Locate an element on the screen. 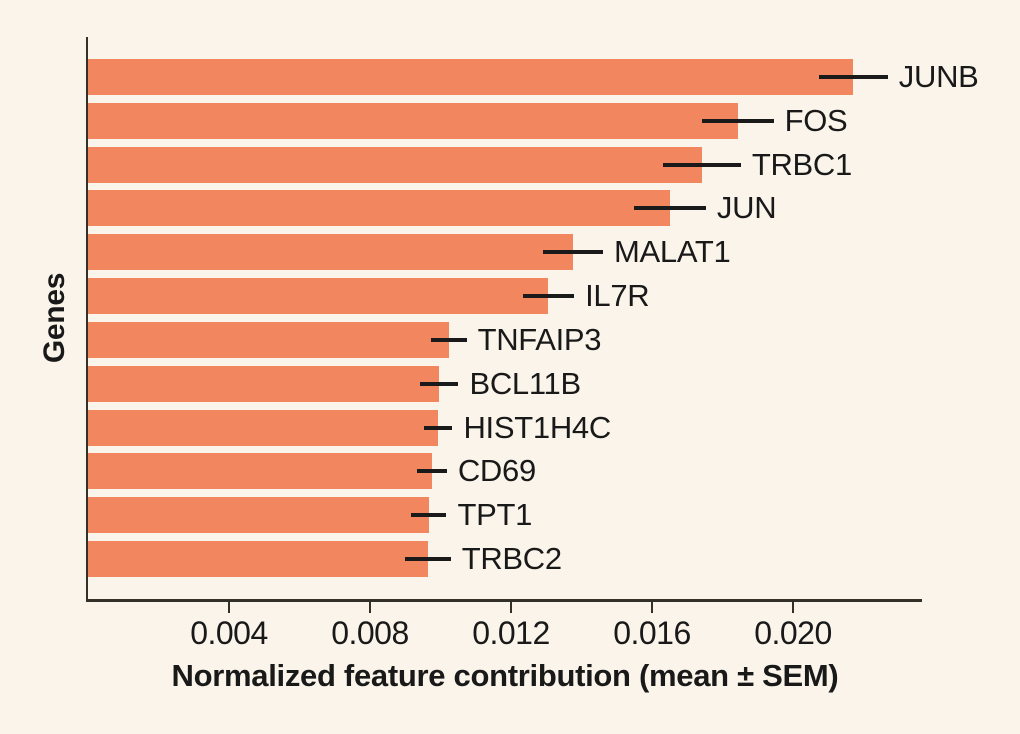  bar-label: JUN is located at coordinates (746, 208).